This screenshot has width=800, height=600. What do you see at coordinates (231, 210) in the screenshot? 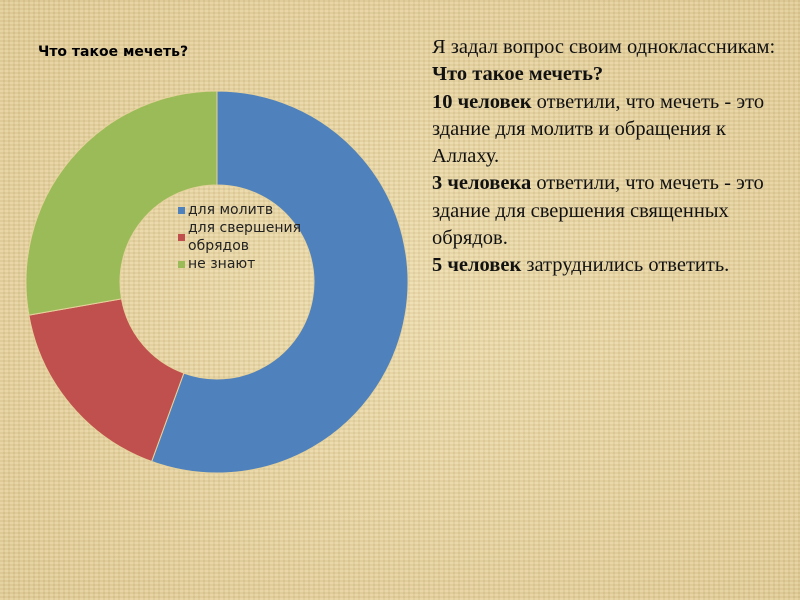
I see `legend-label: для молитв` at bounding box center [231, 210].